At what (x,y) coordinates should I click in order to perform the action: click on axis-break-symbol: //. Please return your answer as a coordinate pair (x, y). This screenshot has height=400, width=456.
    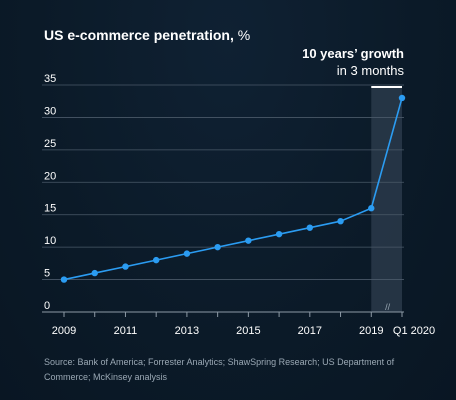
    Looking at the image, I should click on (388, 307).